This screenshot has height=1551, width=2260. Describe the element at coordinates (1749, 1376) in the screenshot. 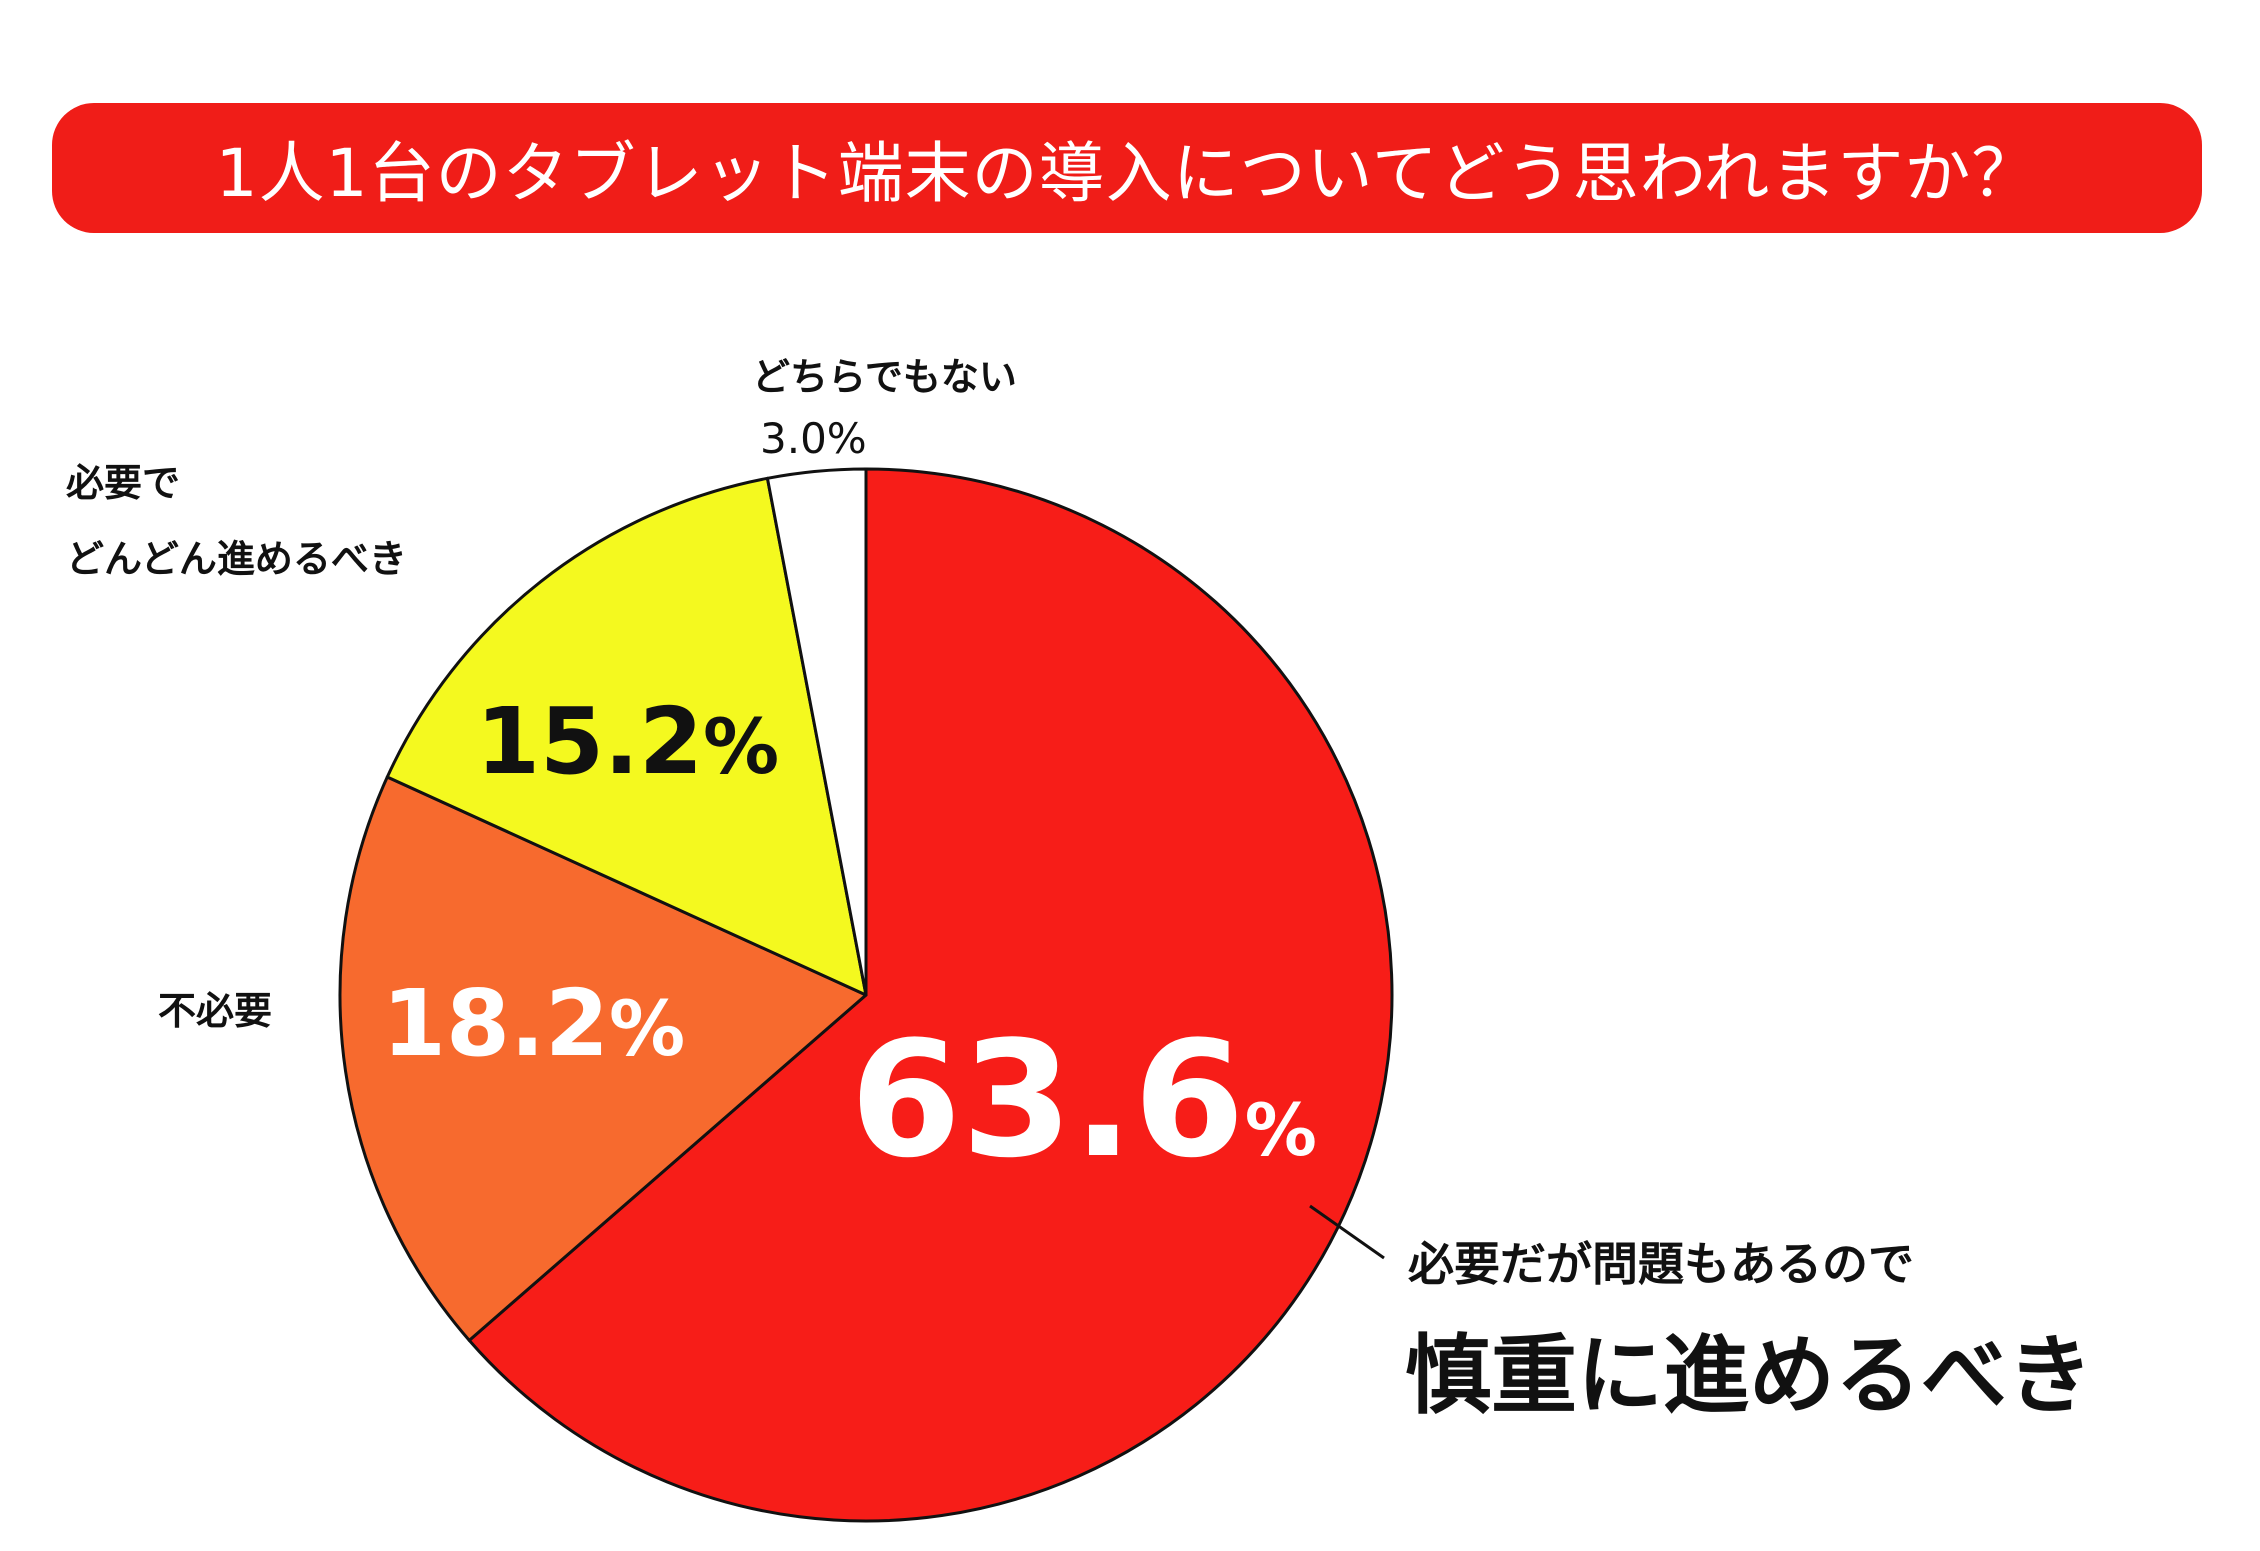

I see `label-cautious-line2: 慎重に進めるべき` at that location.